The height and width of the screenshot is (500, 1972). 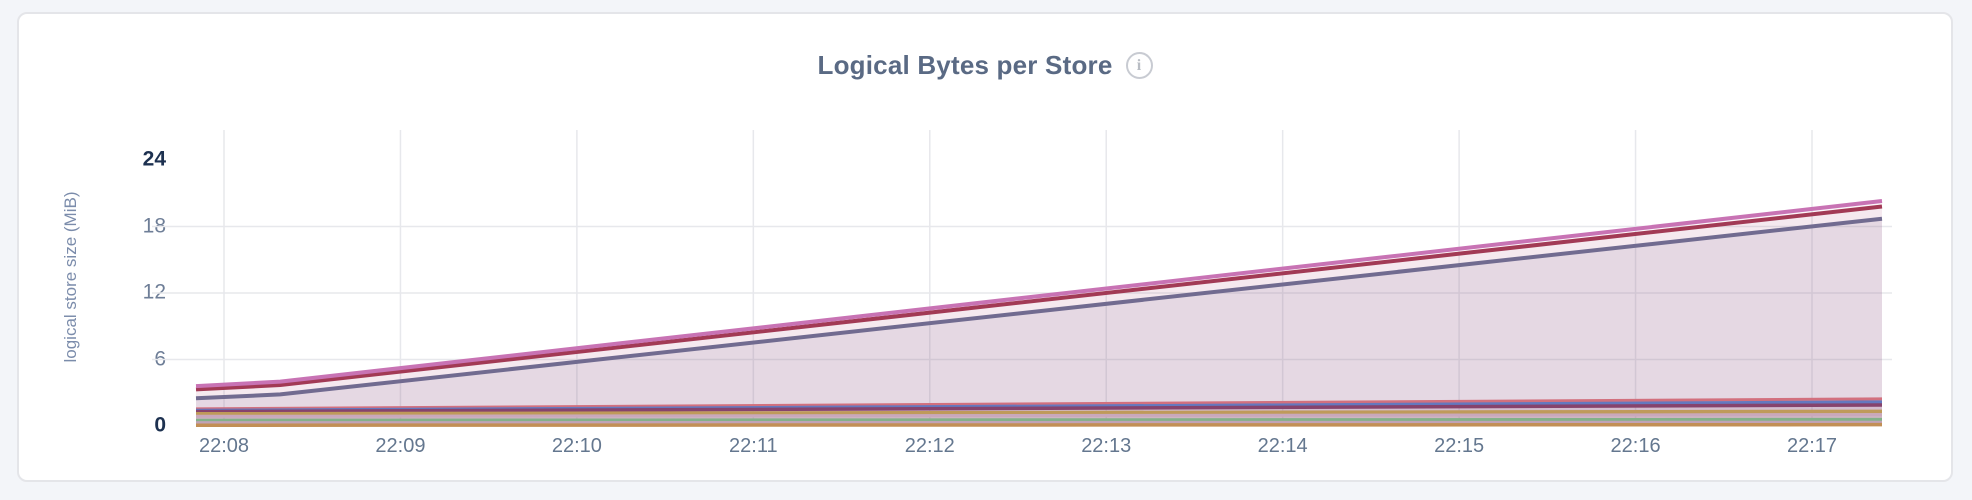 I want to click on y-tick-label: 18, so click(x=154, y=226).